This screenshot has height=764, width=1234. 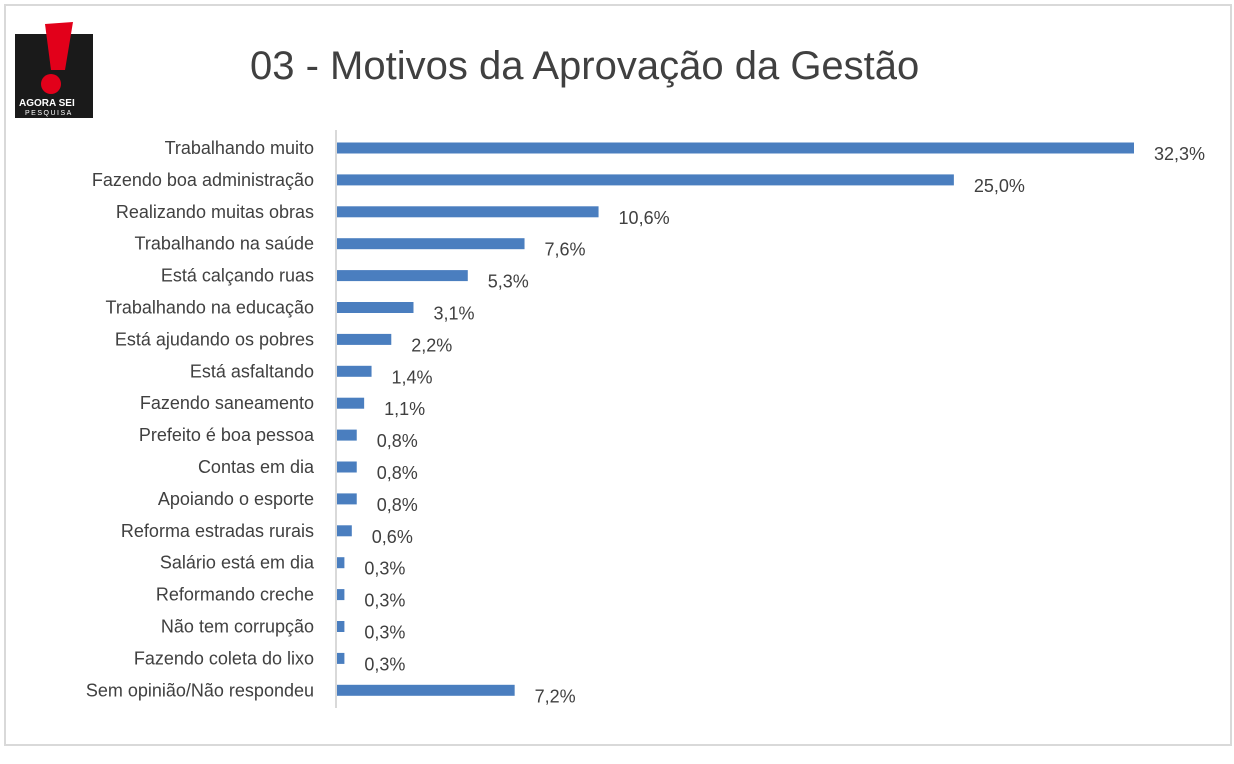 I want to click on value-label: 7,2%, so click(x=555, y=696).